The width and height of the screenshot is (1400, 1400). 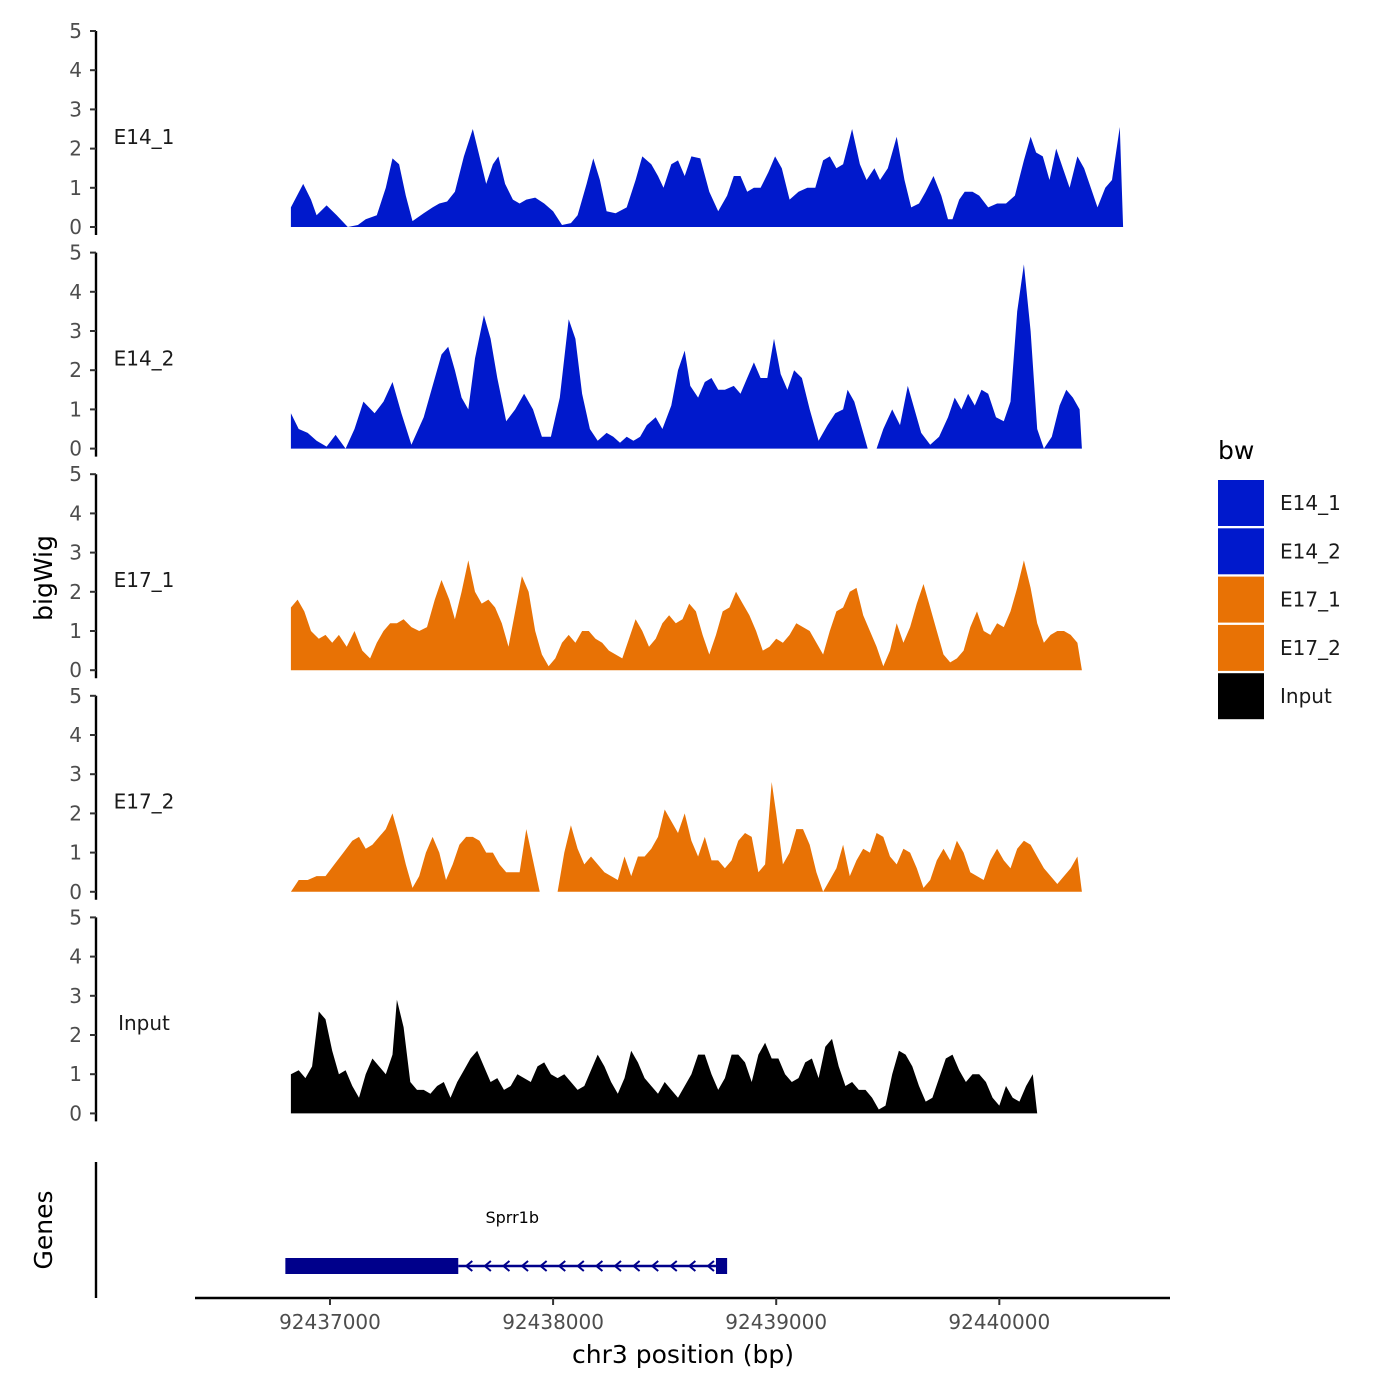 I want to click on legend-items: E14_1 E14_2 E17_1 E17_2 Input, so click(x=1279, y=600).